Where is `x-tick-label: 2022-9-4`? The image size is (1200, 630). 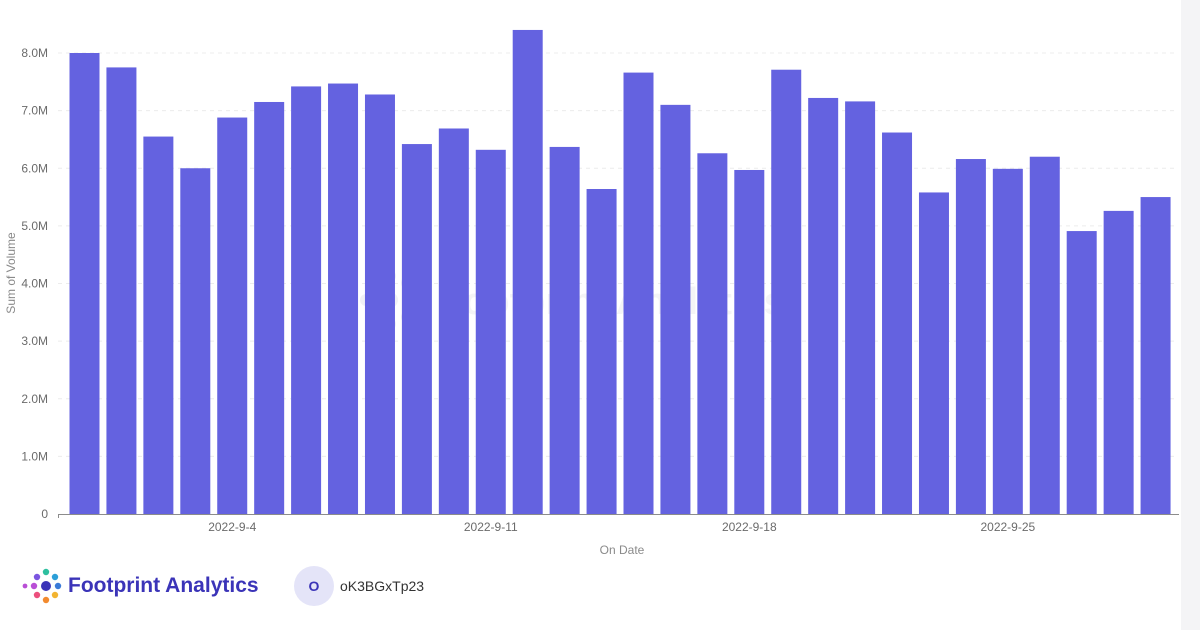 x-tick-label: 2022-9-4 is located at coordinates (232, 527).